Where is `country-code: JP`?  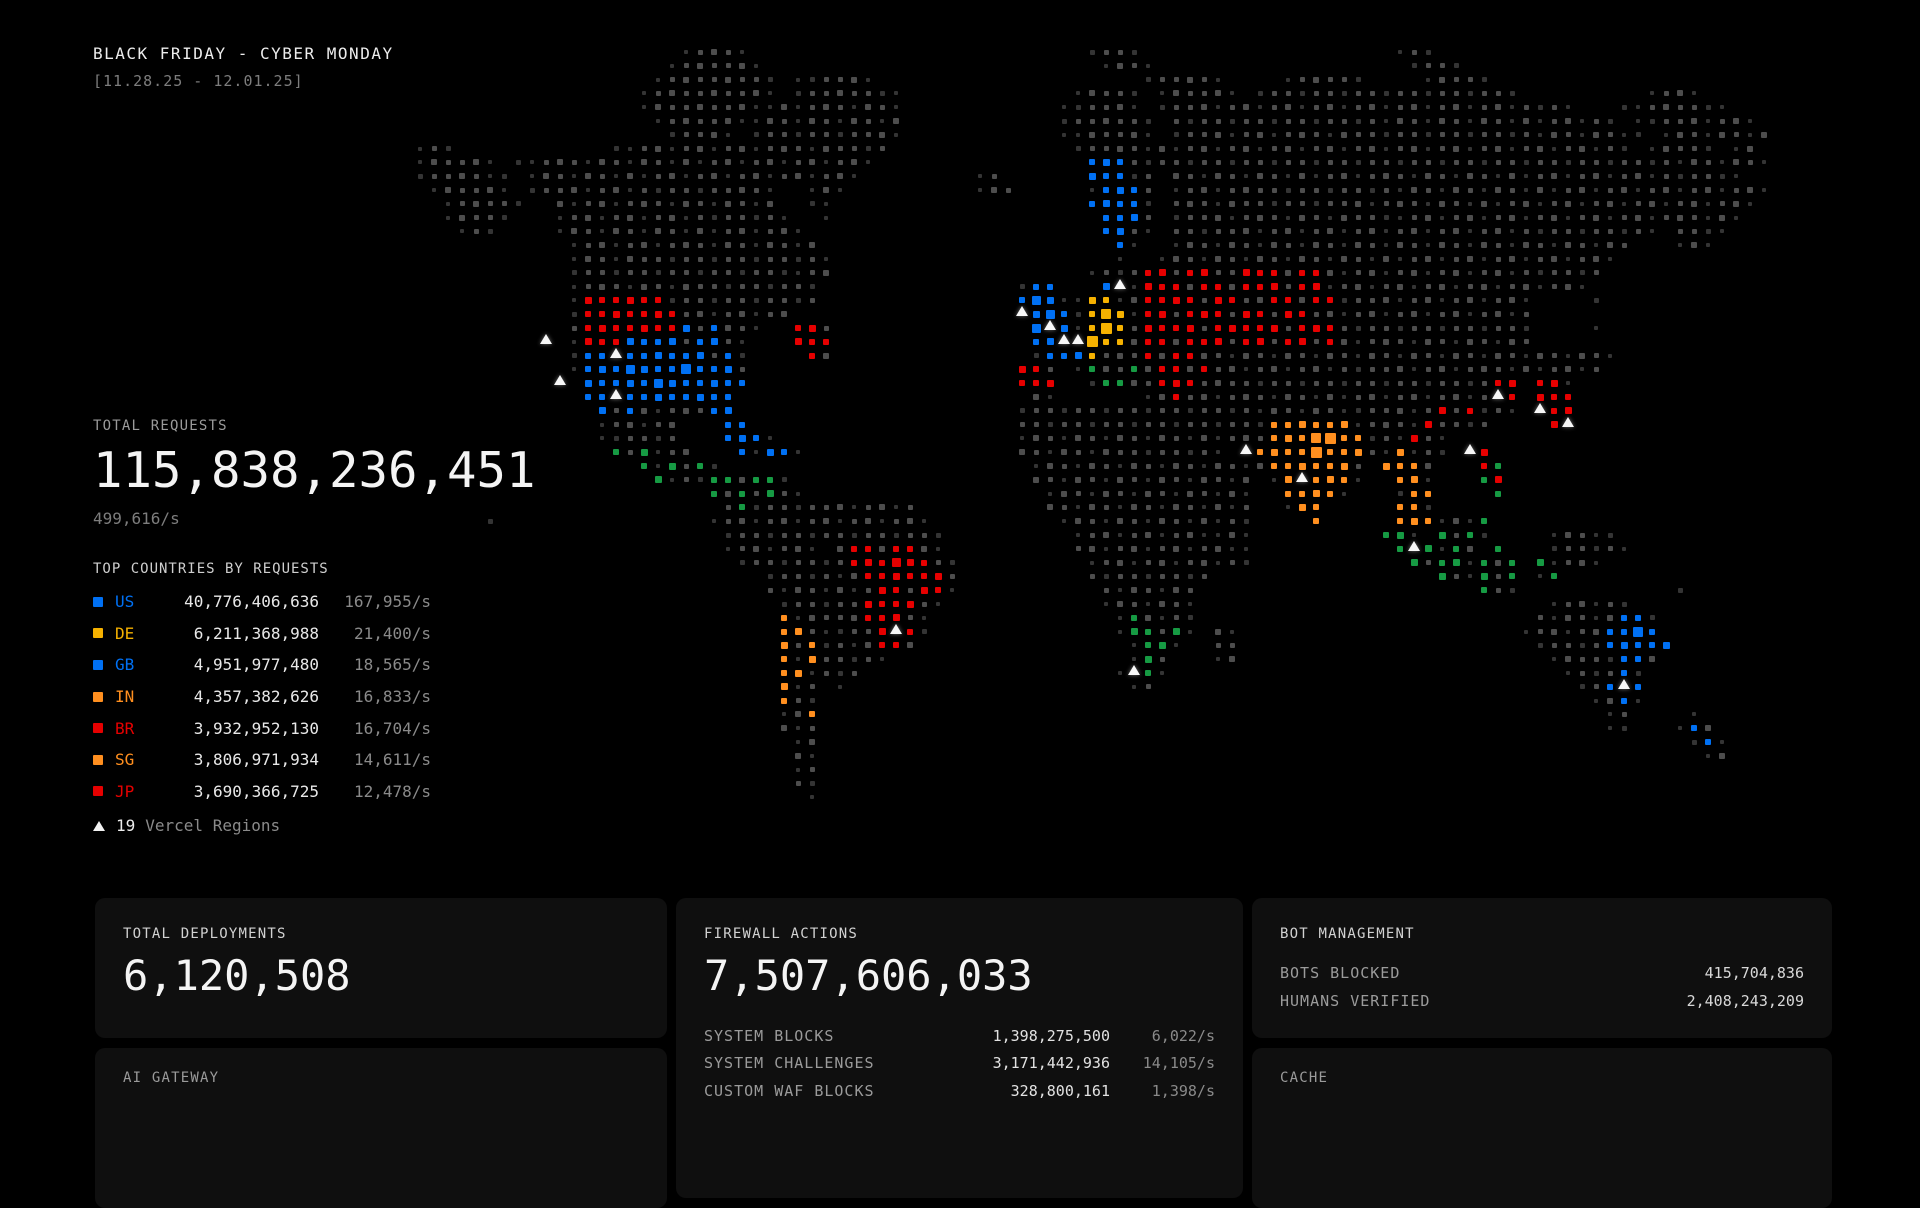
country-code: JP is located at coordinates (125, 791).